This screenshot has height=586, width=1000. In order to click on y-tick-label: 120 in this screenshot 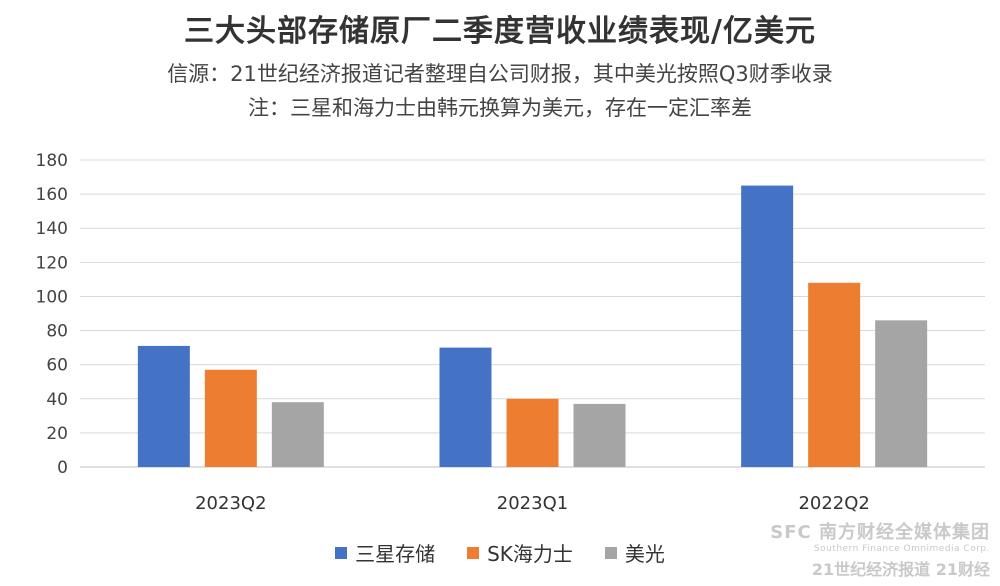, I will do `click(52, 263)`.